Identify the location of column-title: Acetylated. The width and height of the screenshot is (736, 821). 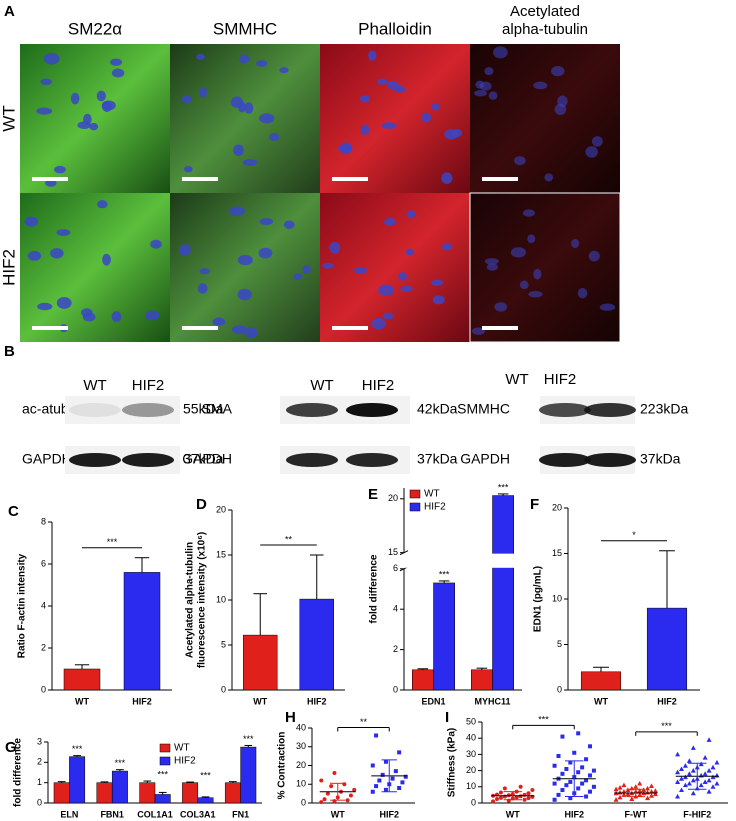
(545, 11).